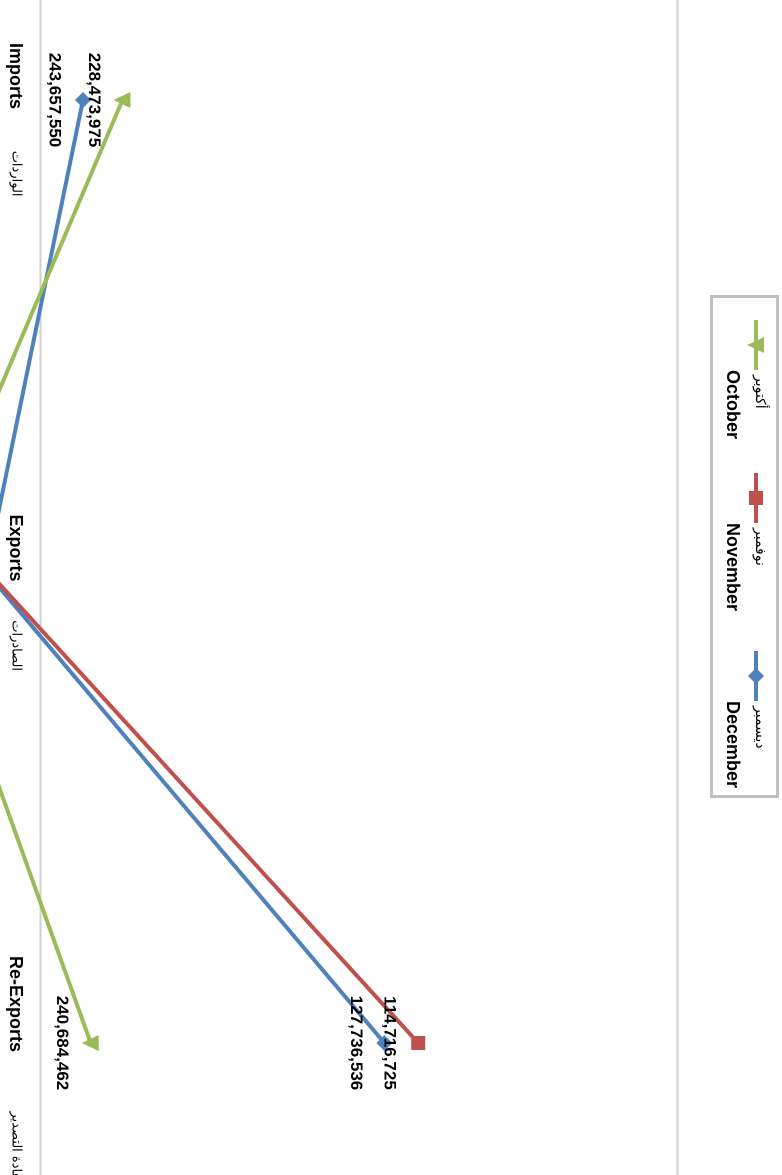  Describe the element at coordinates (760, 727) in the screenshot. I see `legend-label-ar-december: ديسمبر` at that location.